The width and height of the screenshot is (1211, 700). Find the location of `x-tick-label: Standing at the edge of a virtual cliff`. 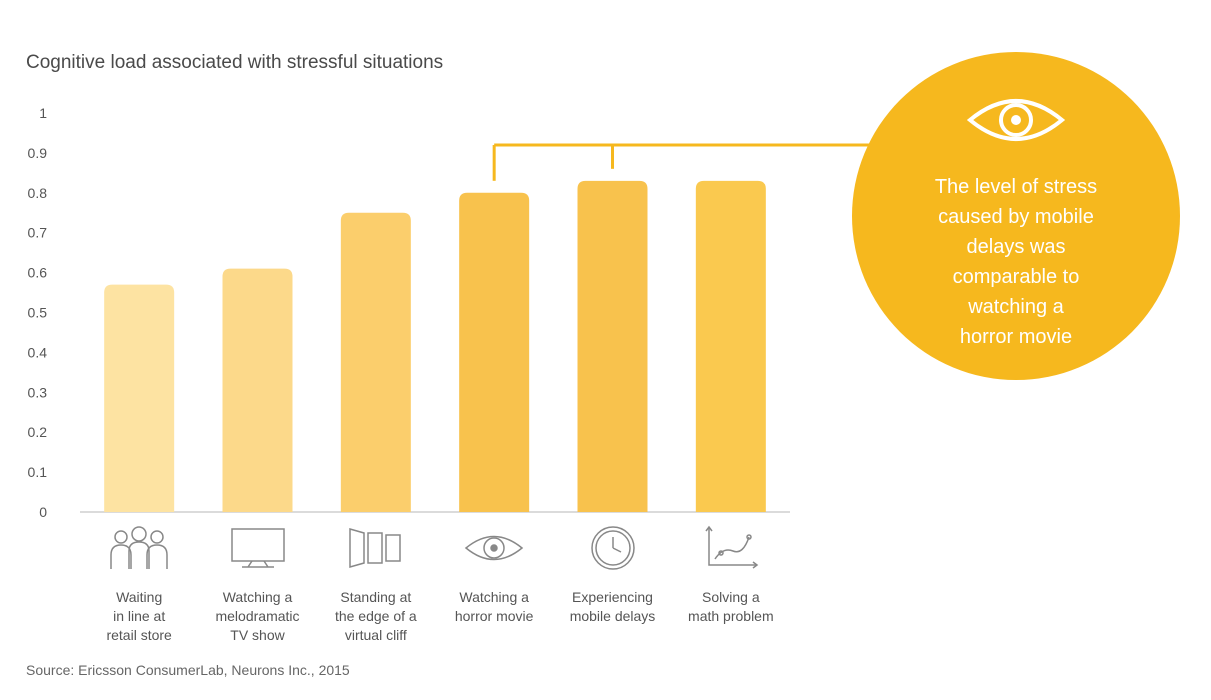

x-tick-label: Standing at the edge of a virtual cliff is located at coordinates (376, 616).